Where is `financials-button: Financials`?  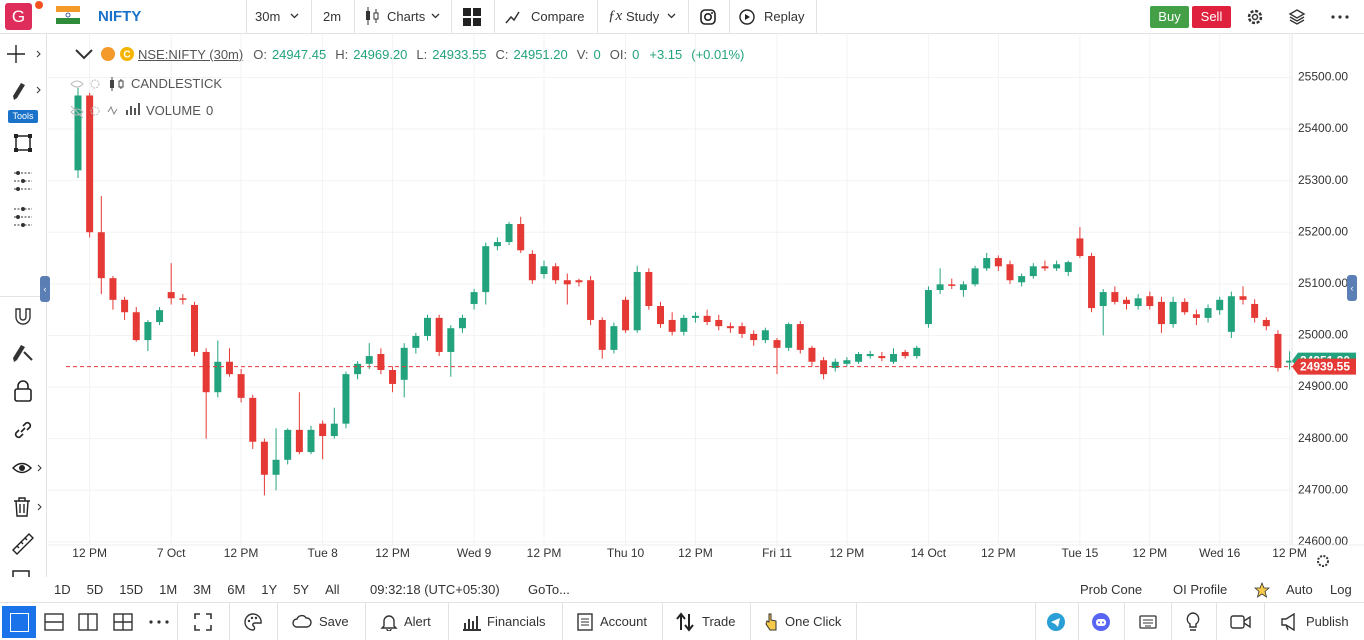 financials-button: Financials is located at coordinates (516, 621).